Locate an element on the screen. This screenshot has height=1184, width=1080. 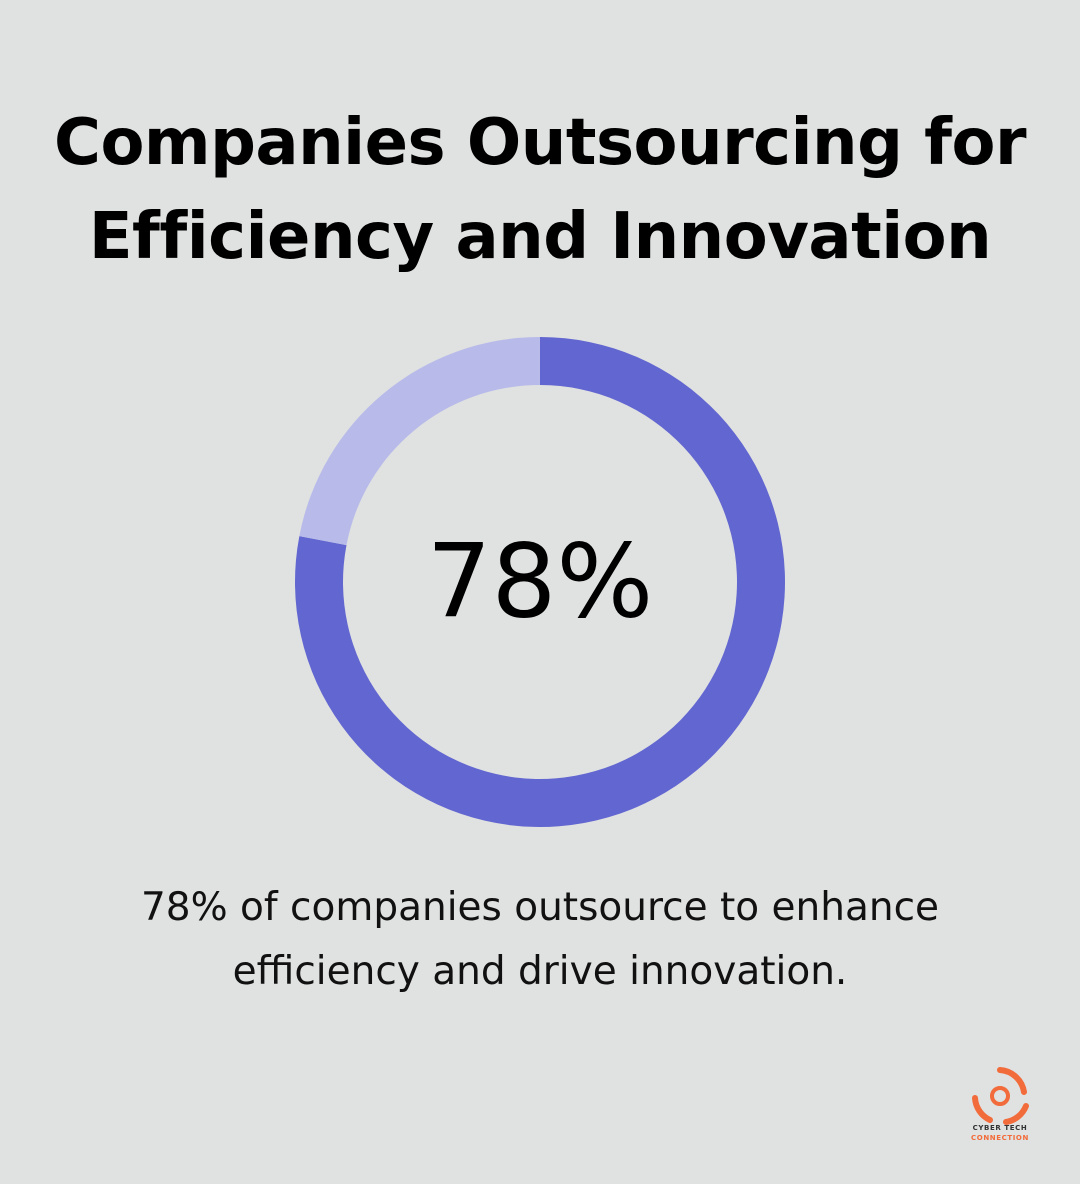
donut-center-label: 78% is located at coordinates (540, 582).